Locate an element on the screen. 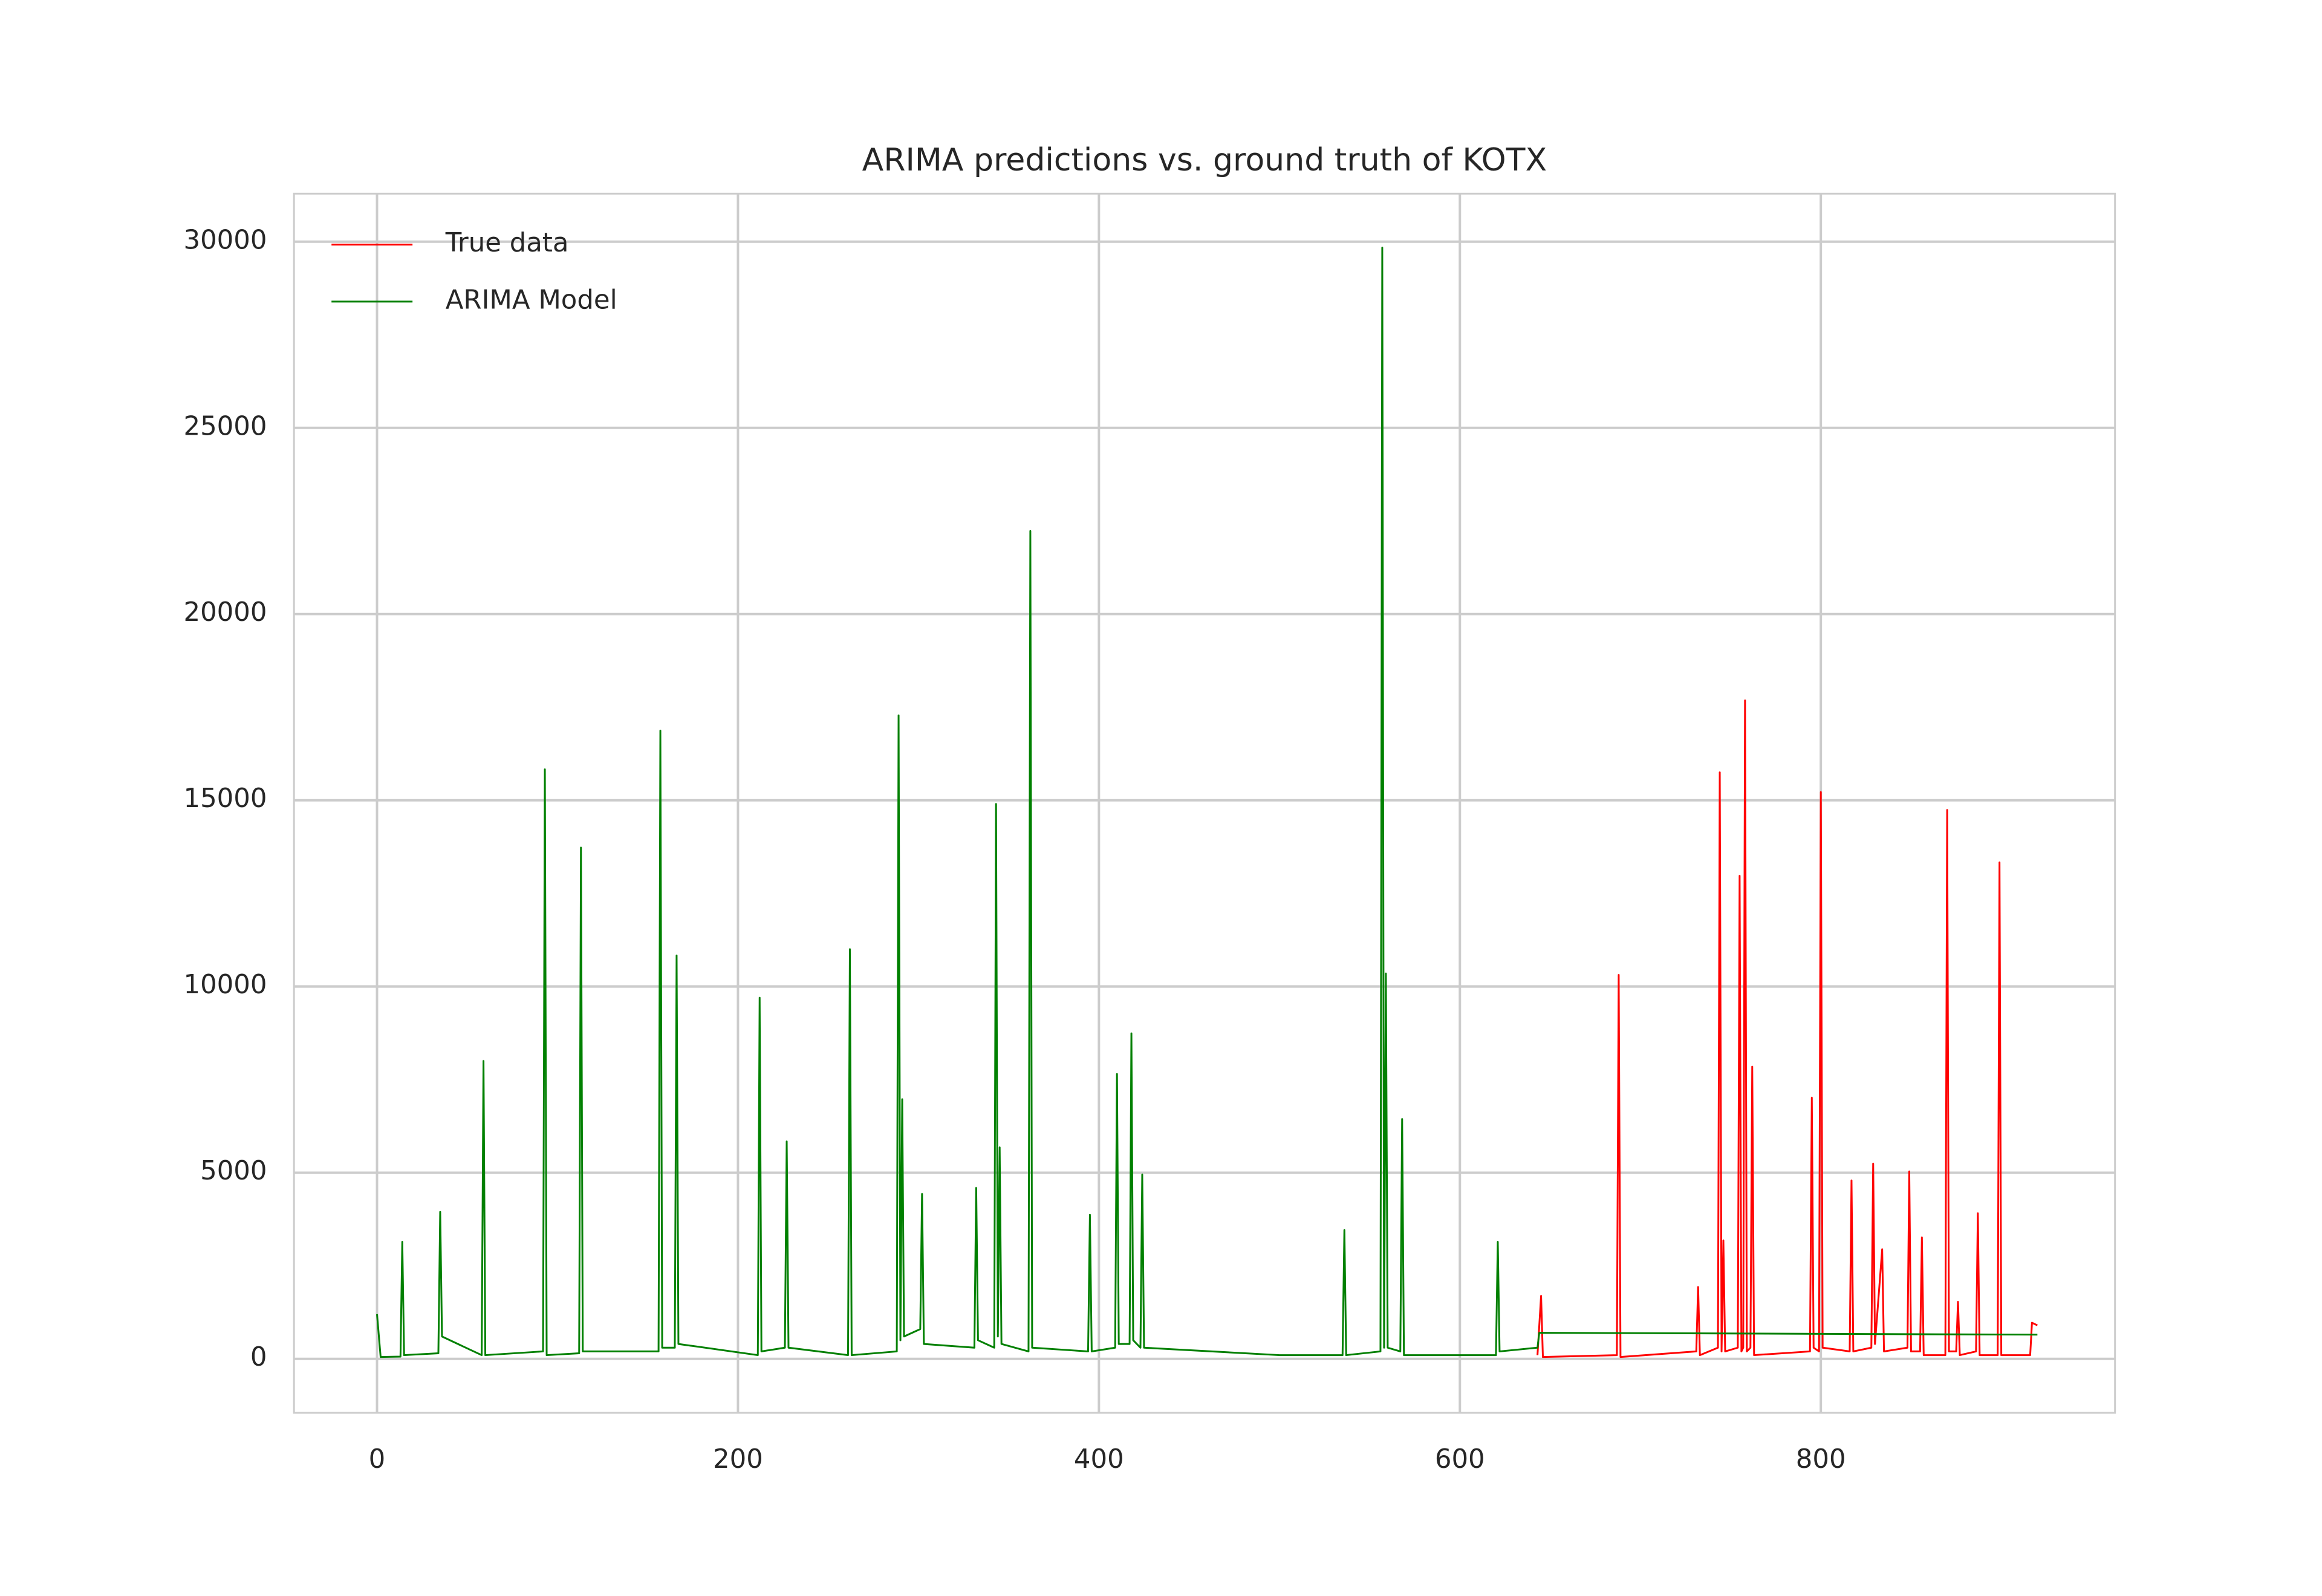 The image size is (2322, 1596). y-tick-label: 20000 is located at coordinates (225, 612).